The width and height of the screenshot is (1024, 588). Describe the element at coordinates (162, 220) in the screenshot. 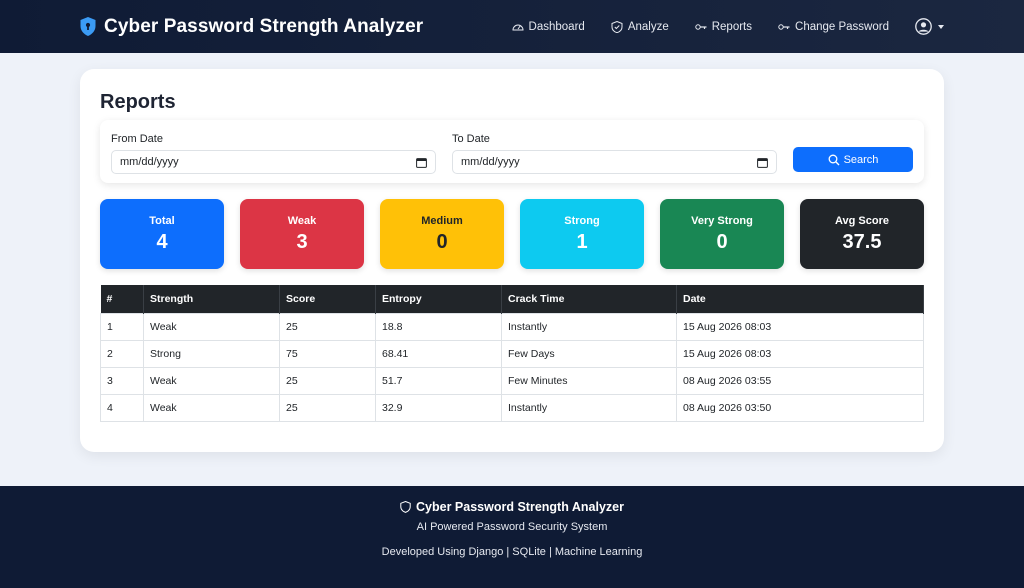

I see `stat-label: Total` at that location.